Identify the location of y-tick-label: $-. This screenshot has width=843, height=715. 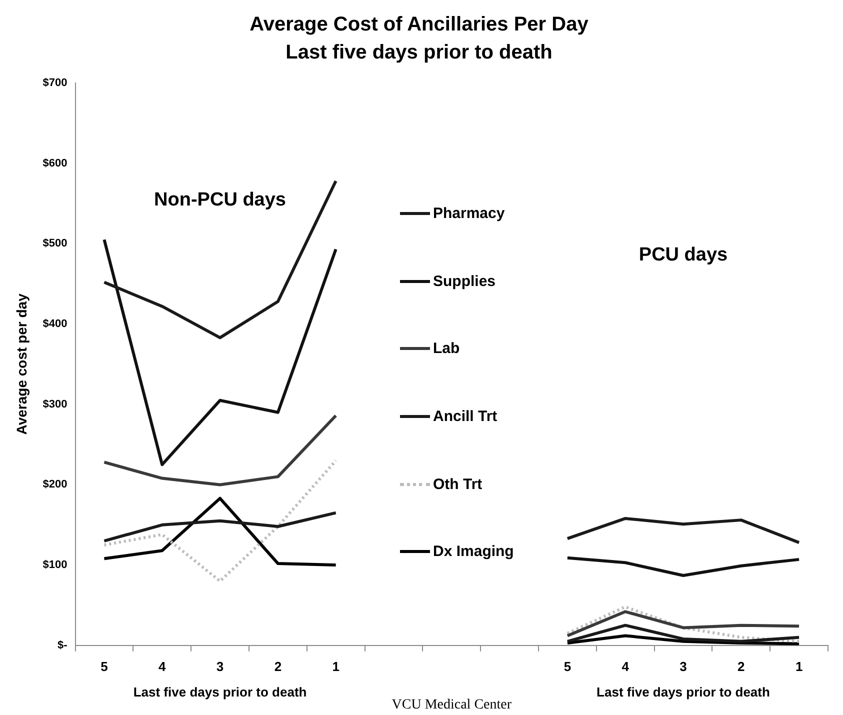
(62, 645).